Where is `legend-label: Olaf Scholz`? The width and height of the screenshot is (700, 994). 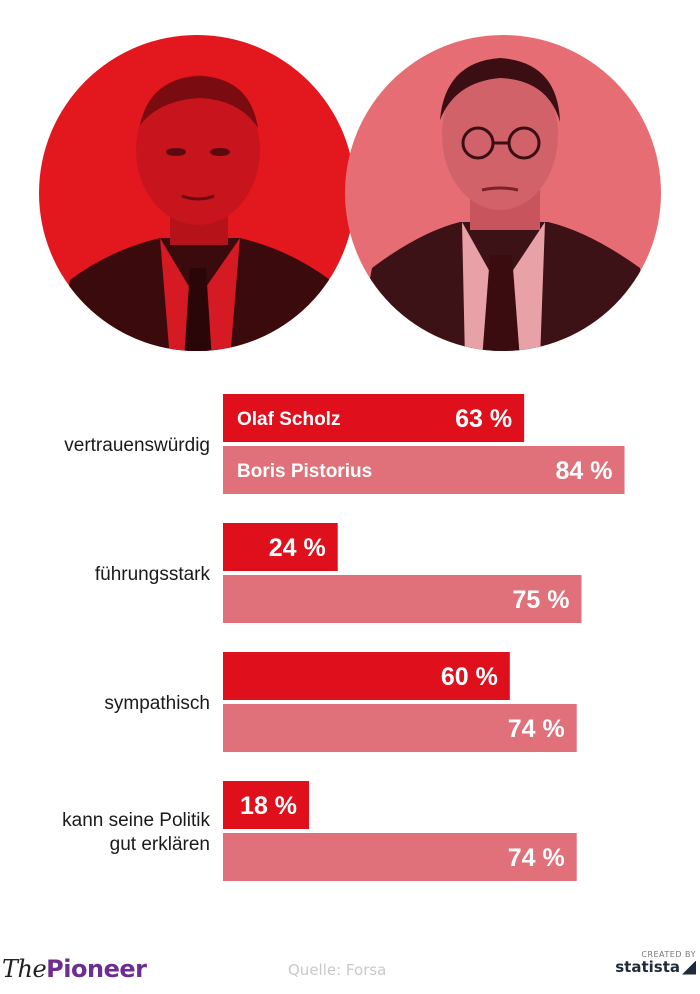
legend-label: Olaf Scholz is located at coordinates (288, 419).